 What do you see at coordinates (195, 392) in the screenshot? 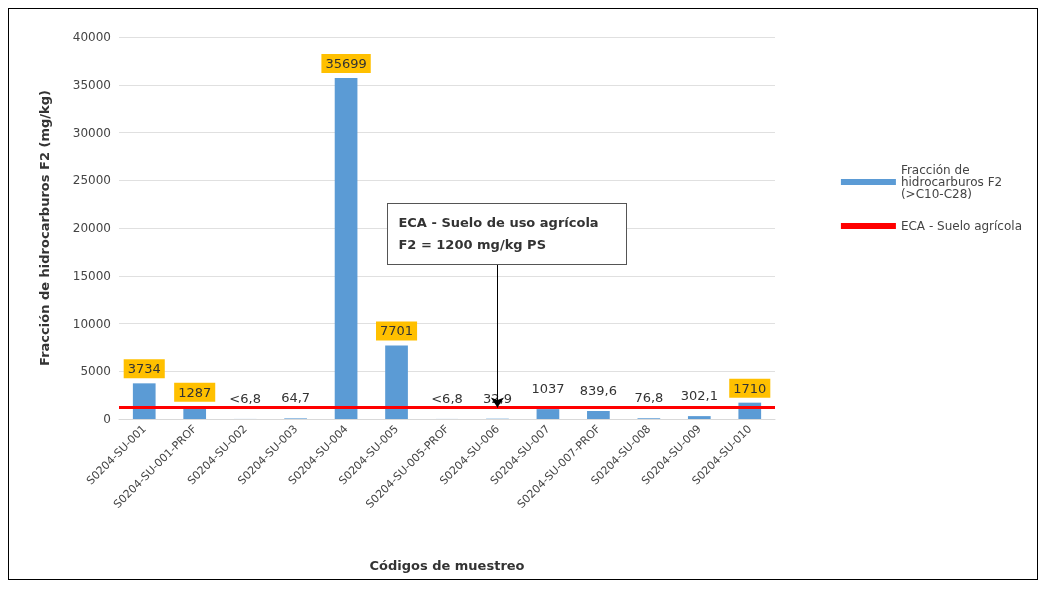
I see `data-label: 1287` at bounding box center [195, 392].